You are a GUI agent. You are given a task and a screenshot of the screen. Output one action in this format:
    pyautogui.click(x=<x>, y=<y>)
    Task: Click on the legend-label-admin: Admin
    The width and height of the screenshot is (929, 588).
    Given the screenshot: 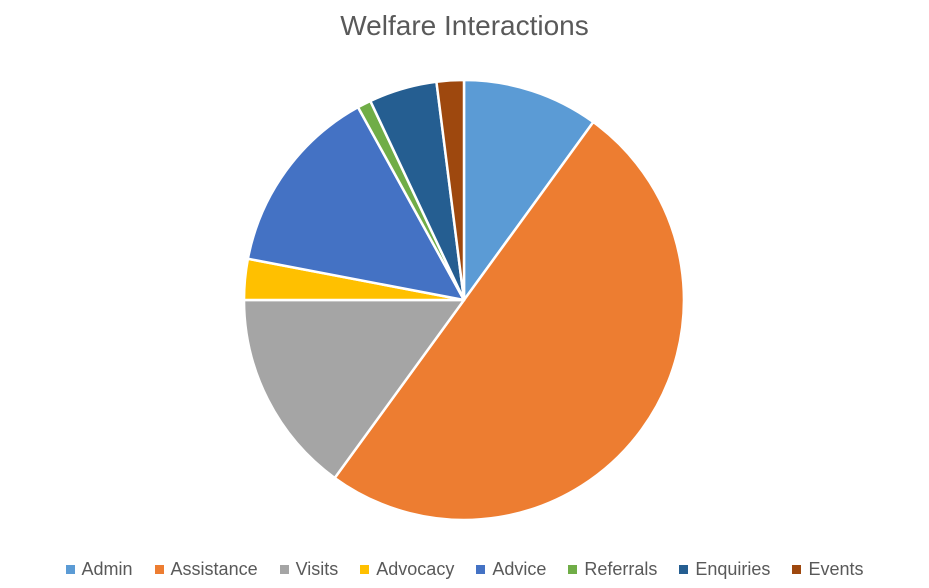 What is the action you would take?
    pyautogui.click(x=107, y=568)
    